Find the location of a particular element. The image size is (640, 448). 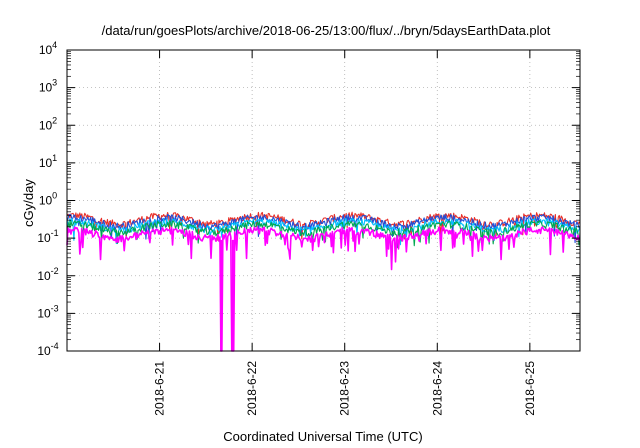

y-tick-label: 10⁻¹ is located at coordinates (47, 236).